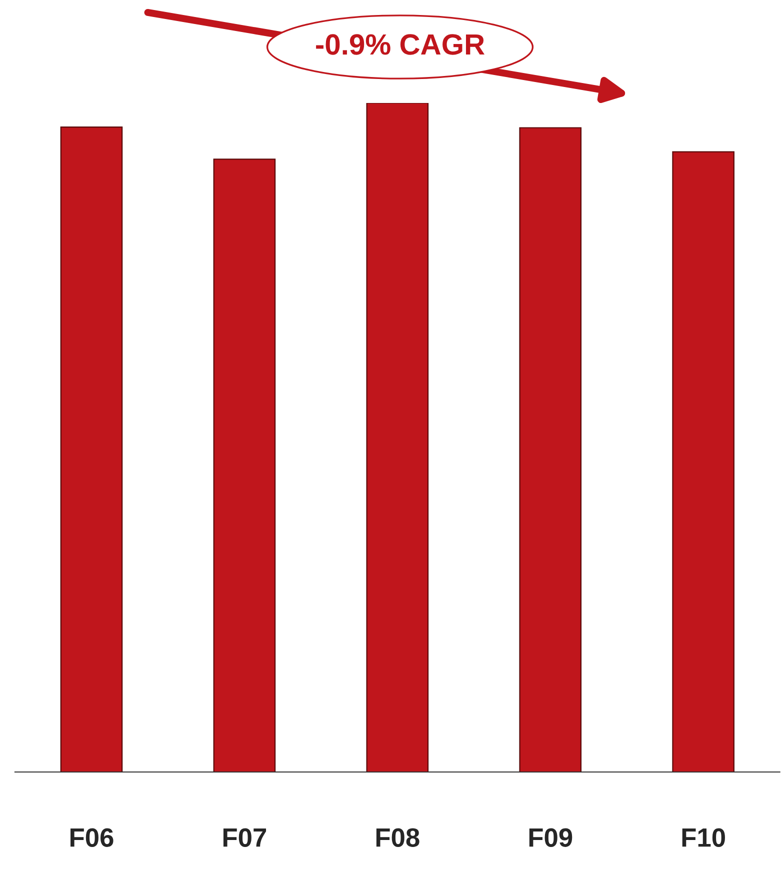  What do you see at coordinates (400, 44) in the screenshot?
I see `text: -0.9% CAGR` at bounding box center [400, 44].